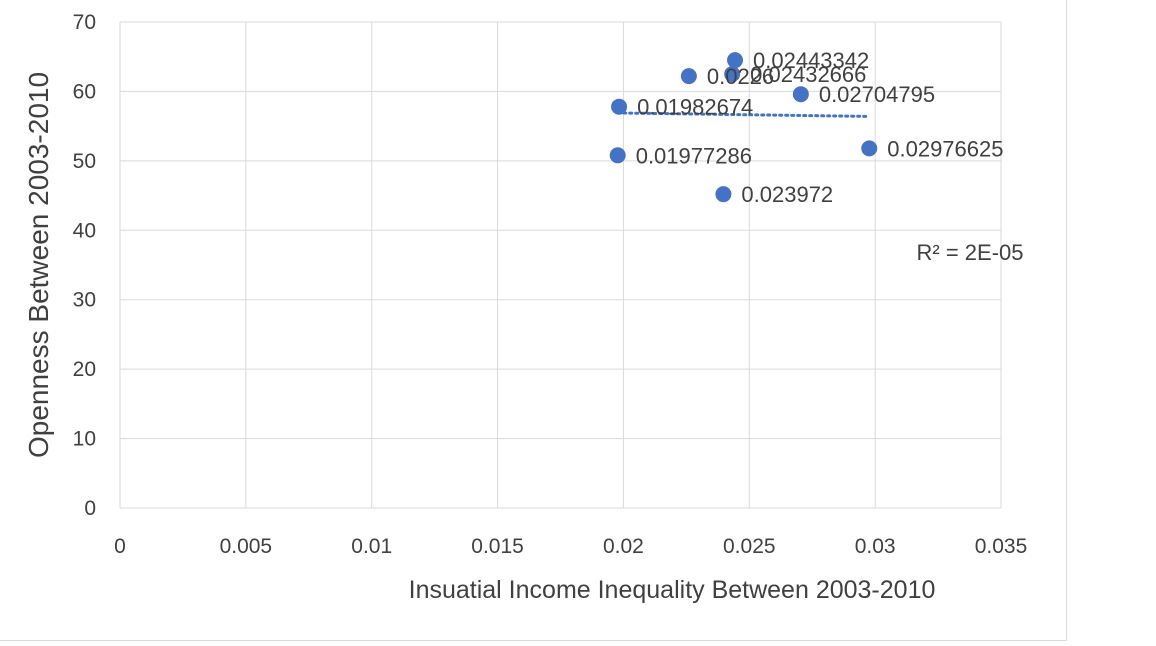 The height and width of the screenshot is (646, 1156). What do you see at coordinates (749, 546) in the screenshot?
I see `x-tick-label: 0.025` at bounding box center [749, 546].